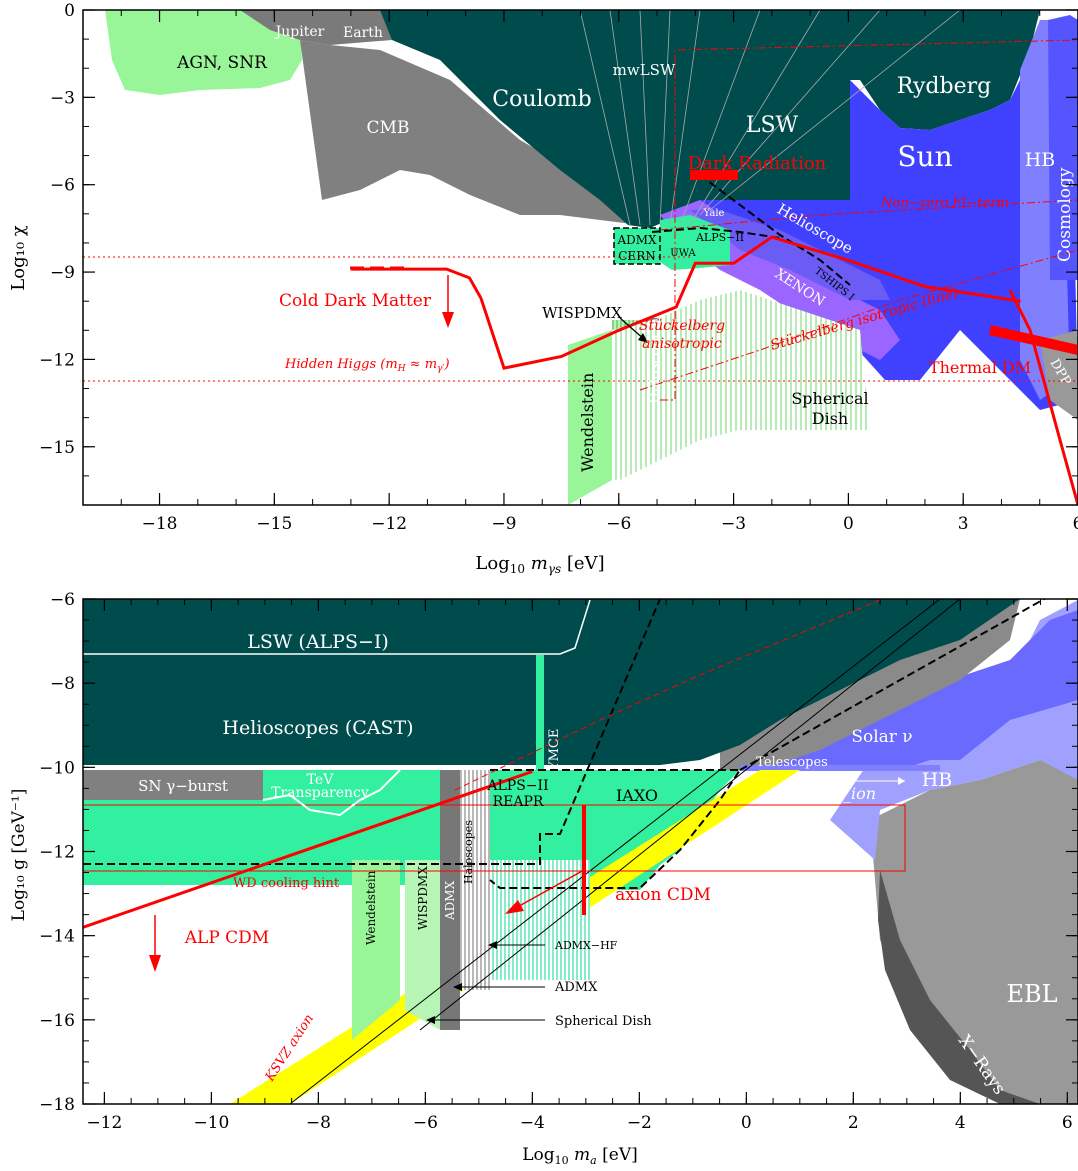 The height and width of the screenshot is (1171, 1078). Describe the element at coordinates (317, 728) in the screenshot. I see `label-helioscopes-cast: Helioscopes (CAST)` at that location.